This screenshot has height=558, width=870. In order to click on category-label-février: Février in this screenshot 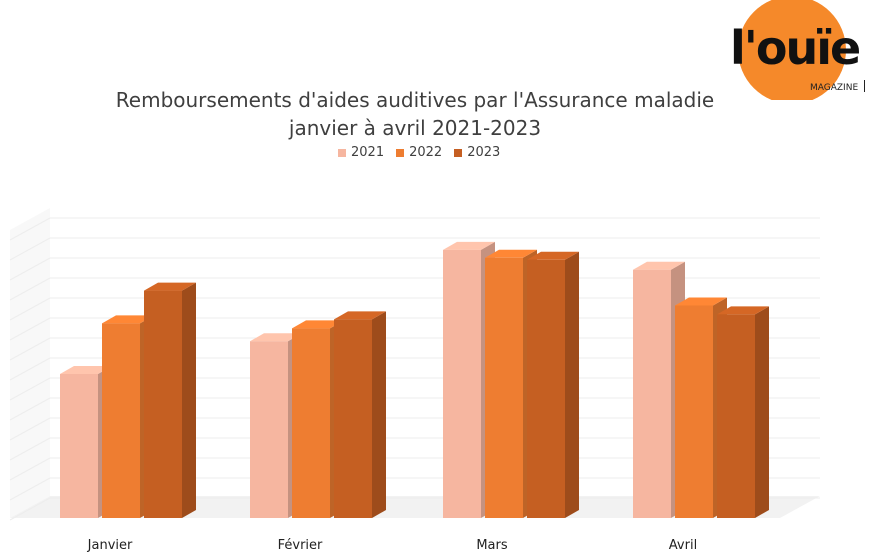, I will do `click(300, 545)`.